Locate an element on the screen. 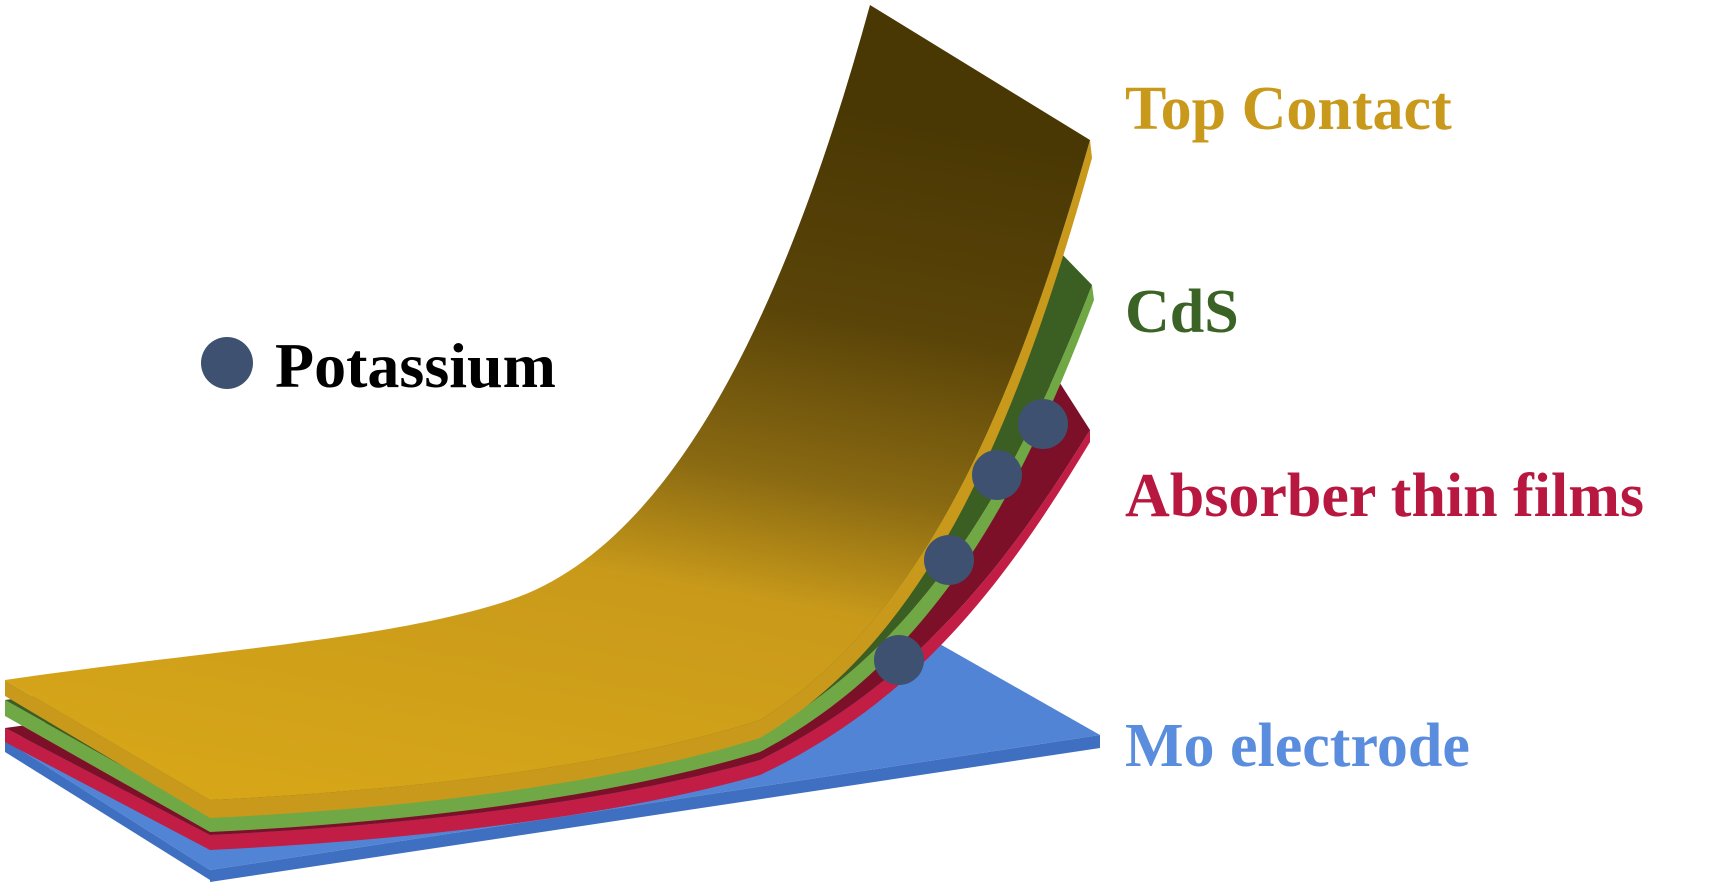 The image size is (1723, 886). mo-electrode-front-edge is located at coordinates (655, 808).